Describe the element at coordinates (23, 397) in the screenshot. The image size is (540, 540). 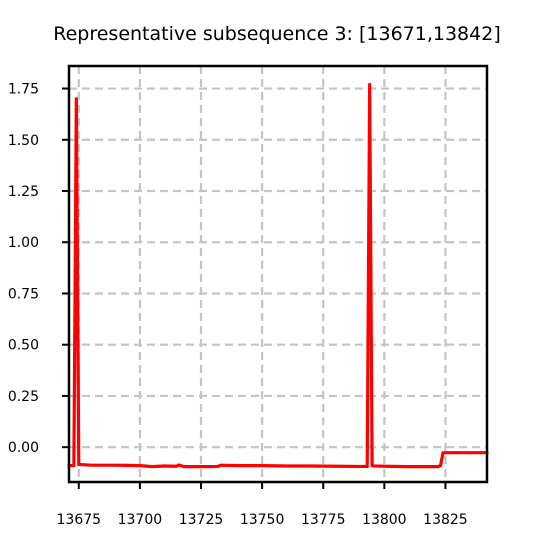
I see `y-tick-label: 0.25` at that location.